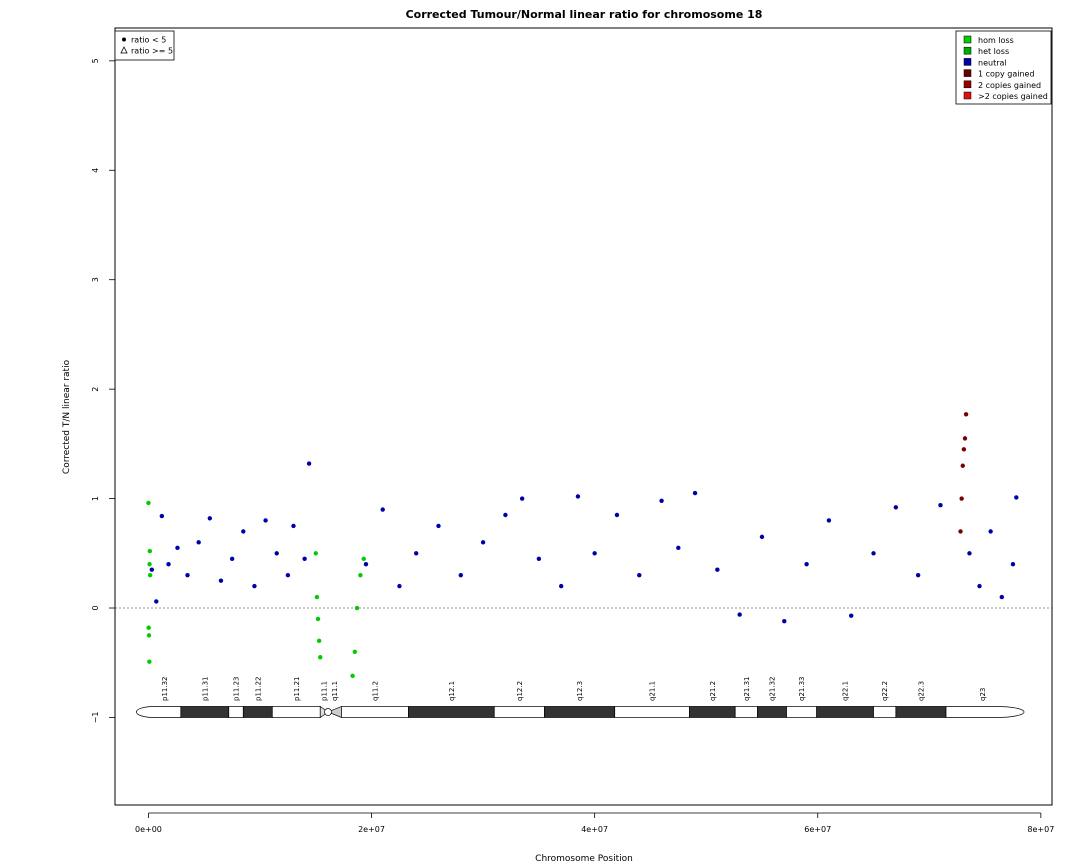 The width and height of the screenshot is (1080, 864). I want to click on cytoband-label: p11.21, so click(297, 688).